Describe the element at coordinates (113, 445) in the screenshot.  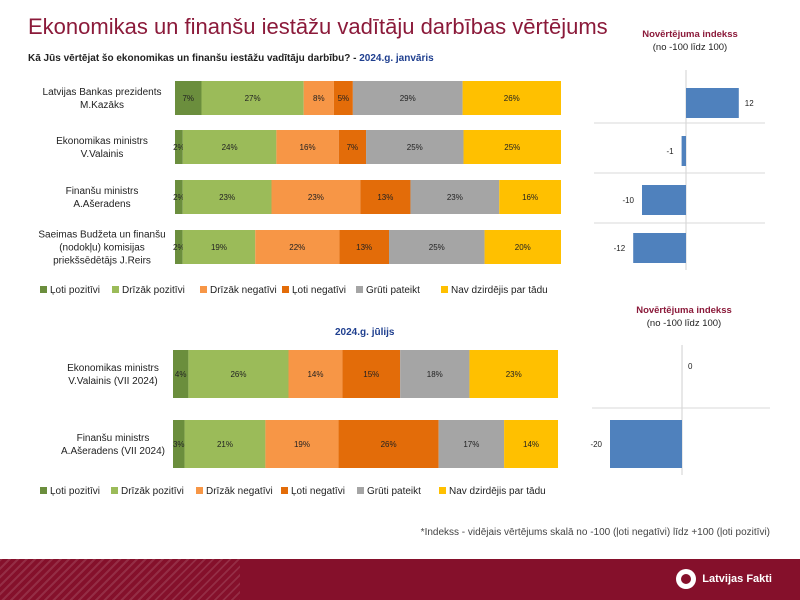
I see `category-label: Finanšu ministrs A.Ašeradens (VII 2024)` at that location.